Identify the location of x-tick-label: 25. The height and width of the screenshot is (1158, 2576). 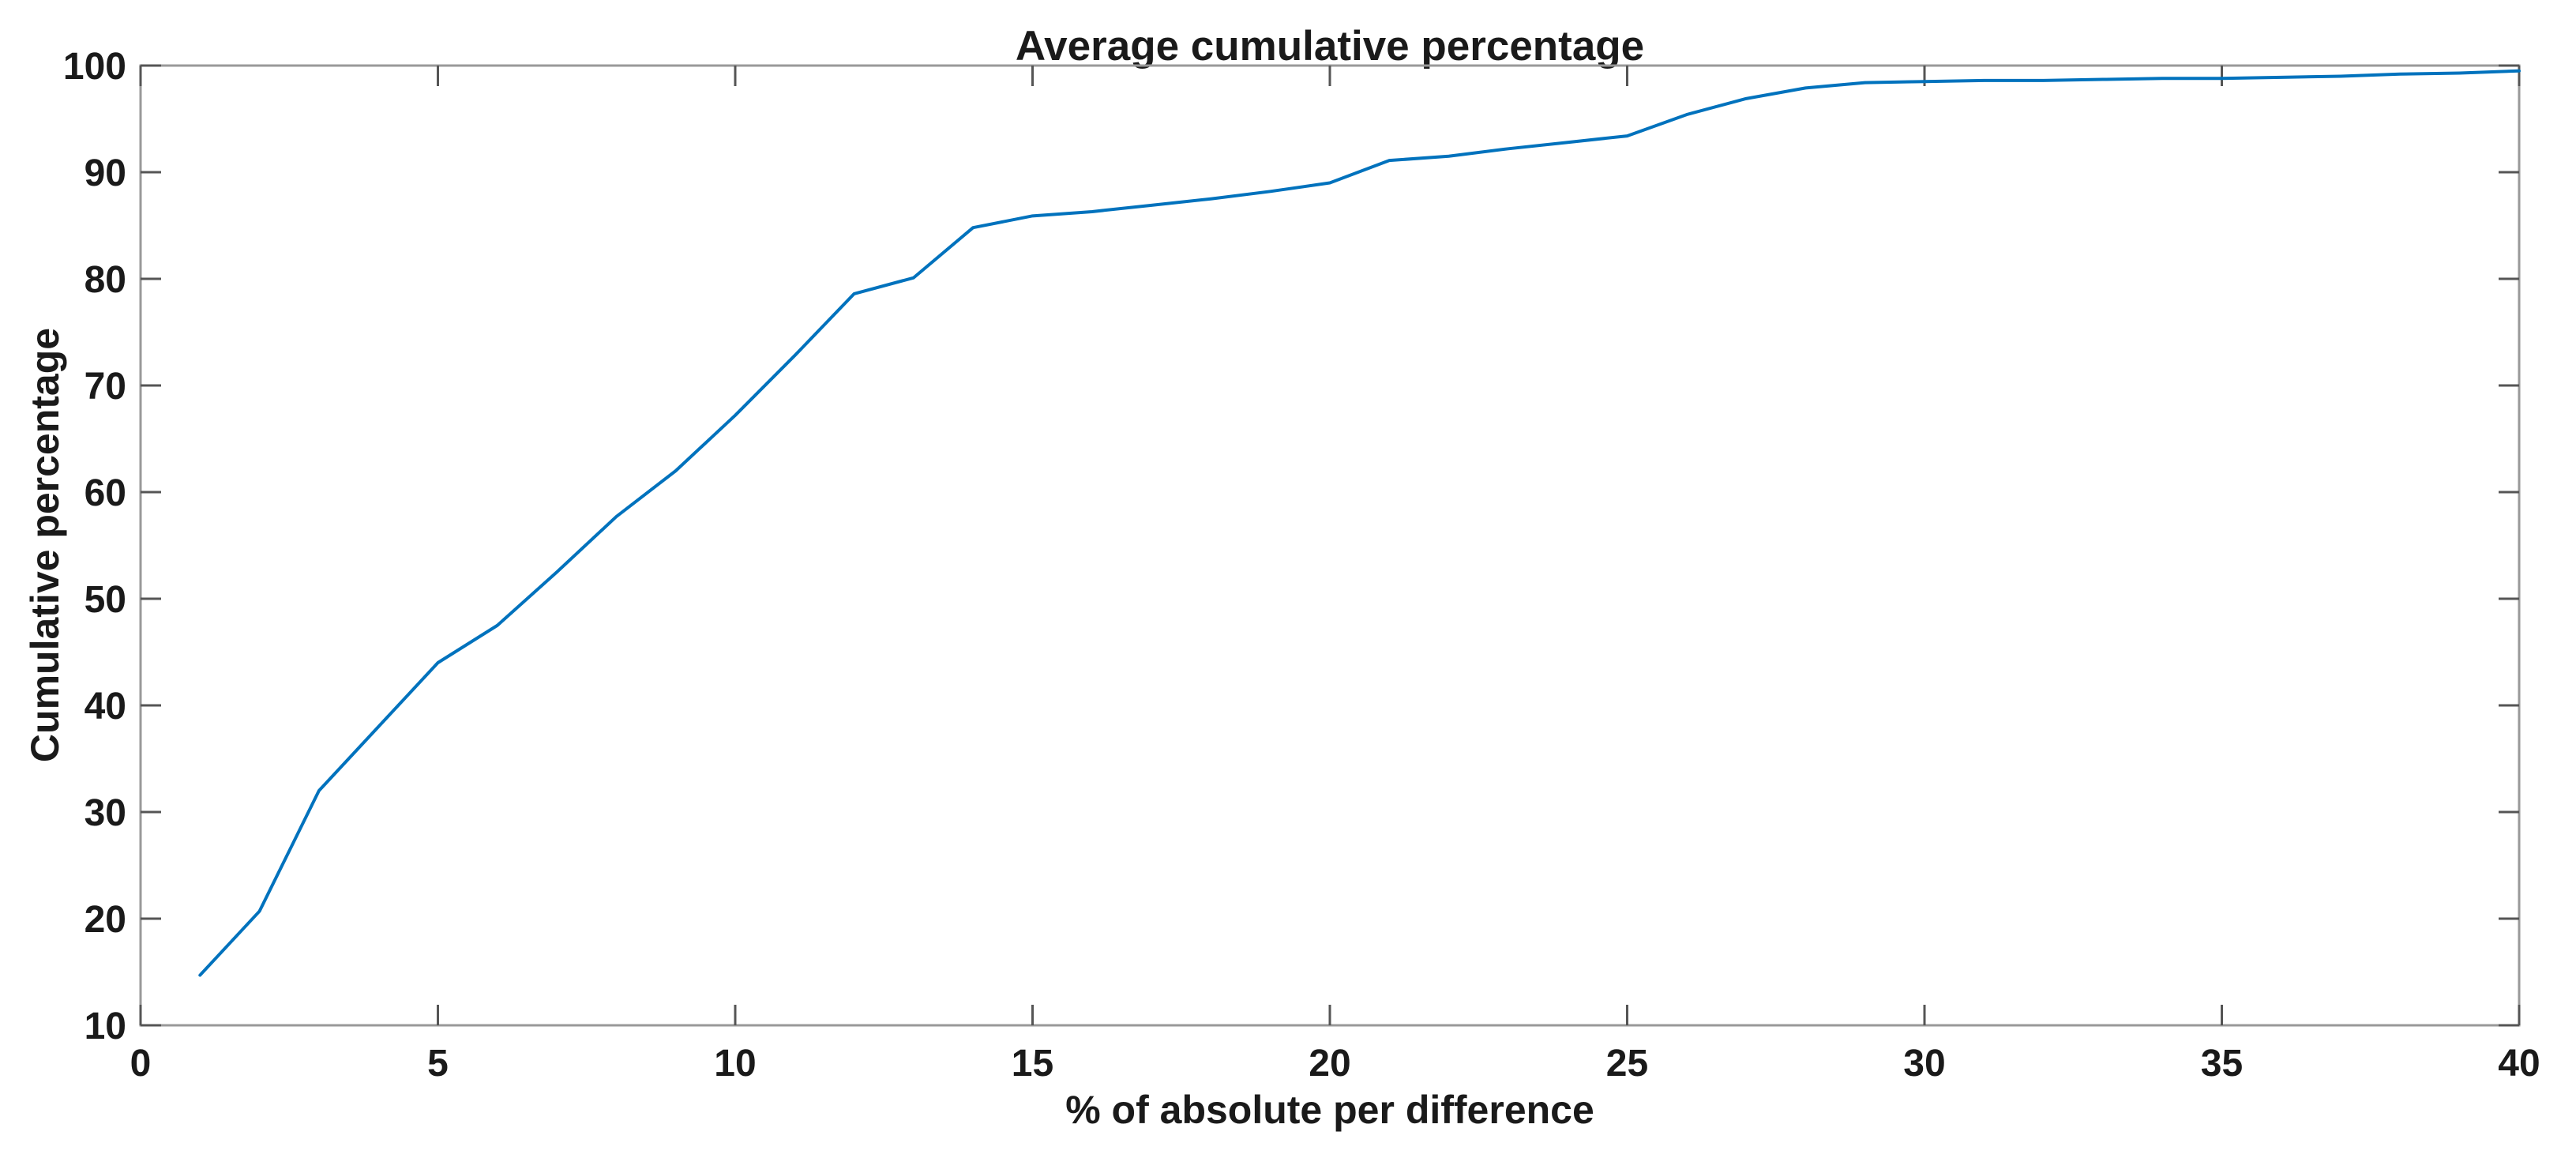
(1627, 1064).